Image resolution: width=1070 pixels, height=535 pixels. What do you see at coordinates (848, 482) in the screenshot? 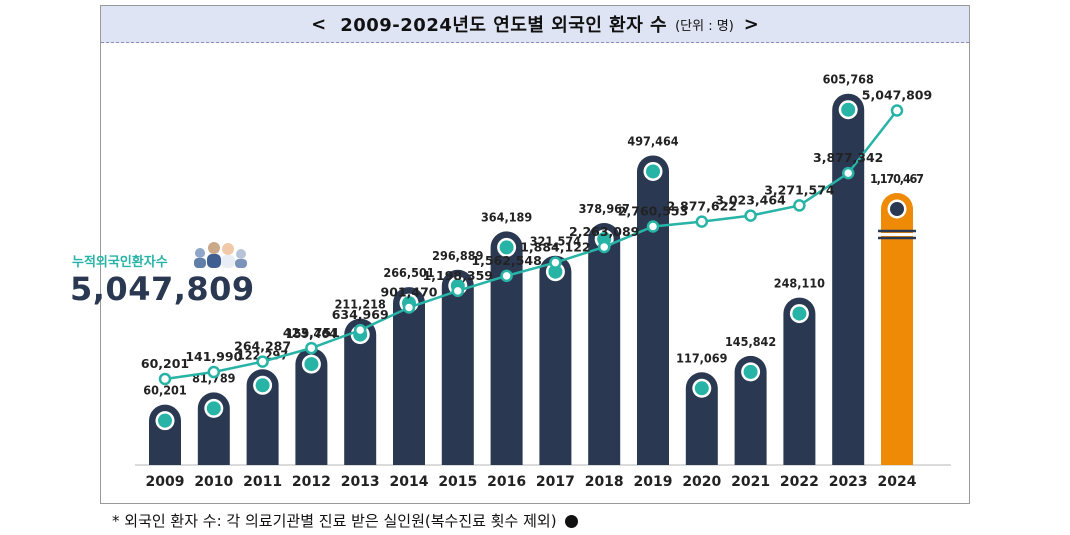
I see `x-tick-label-2023: 2023` at bounding box center [848, 482].